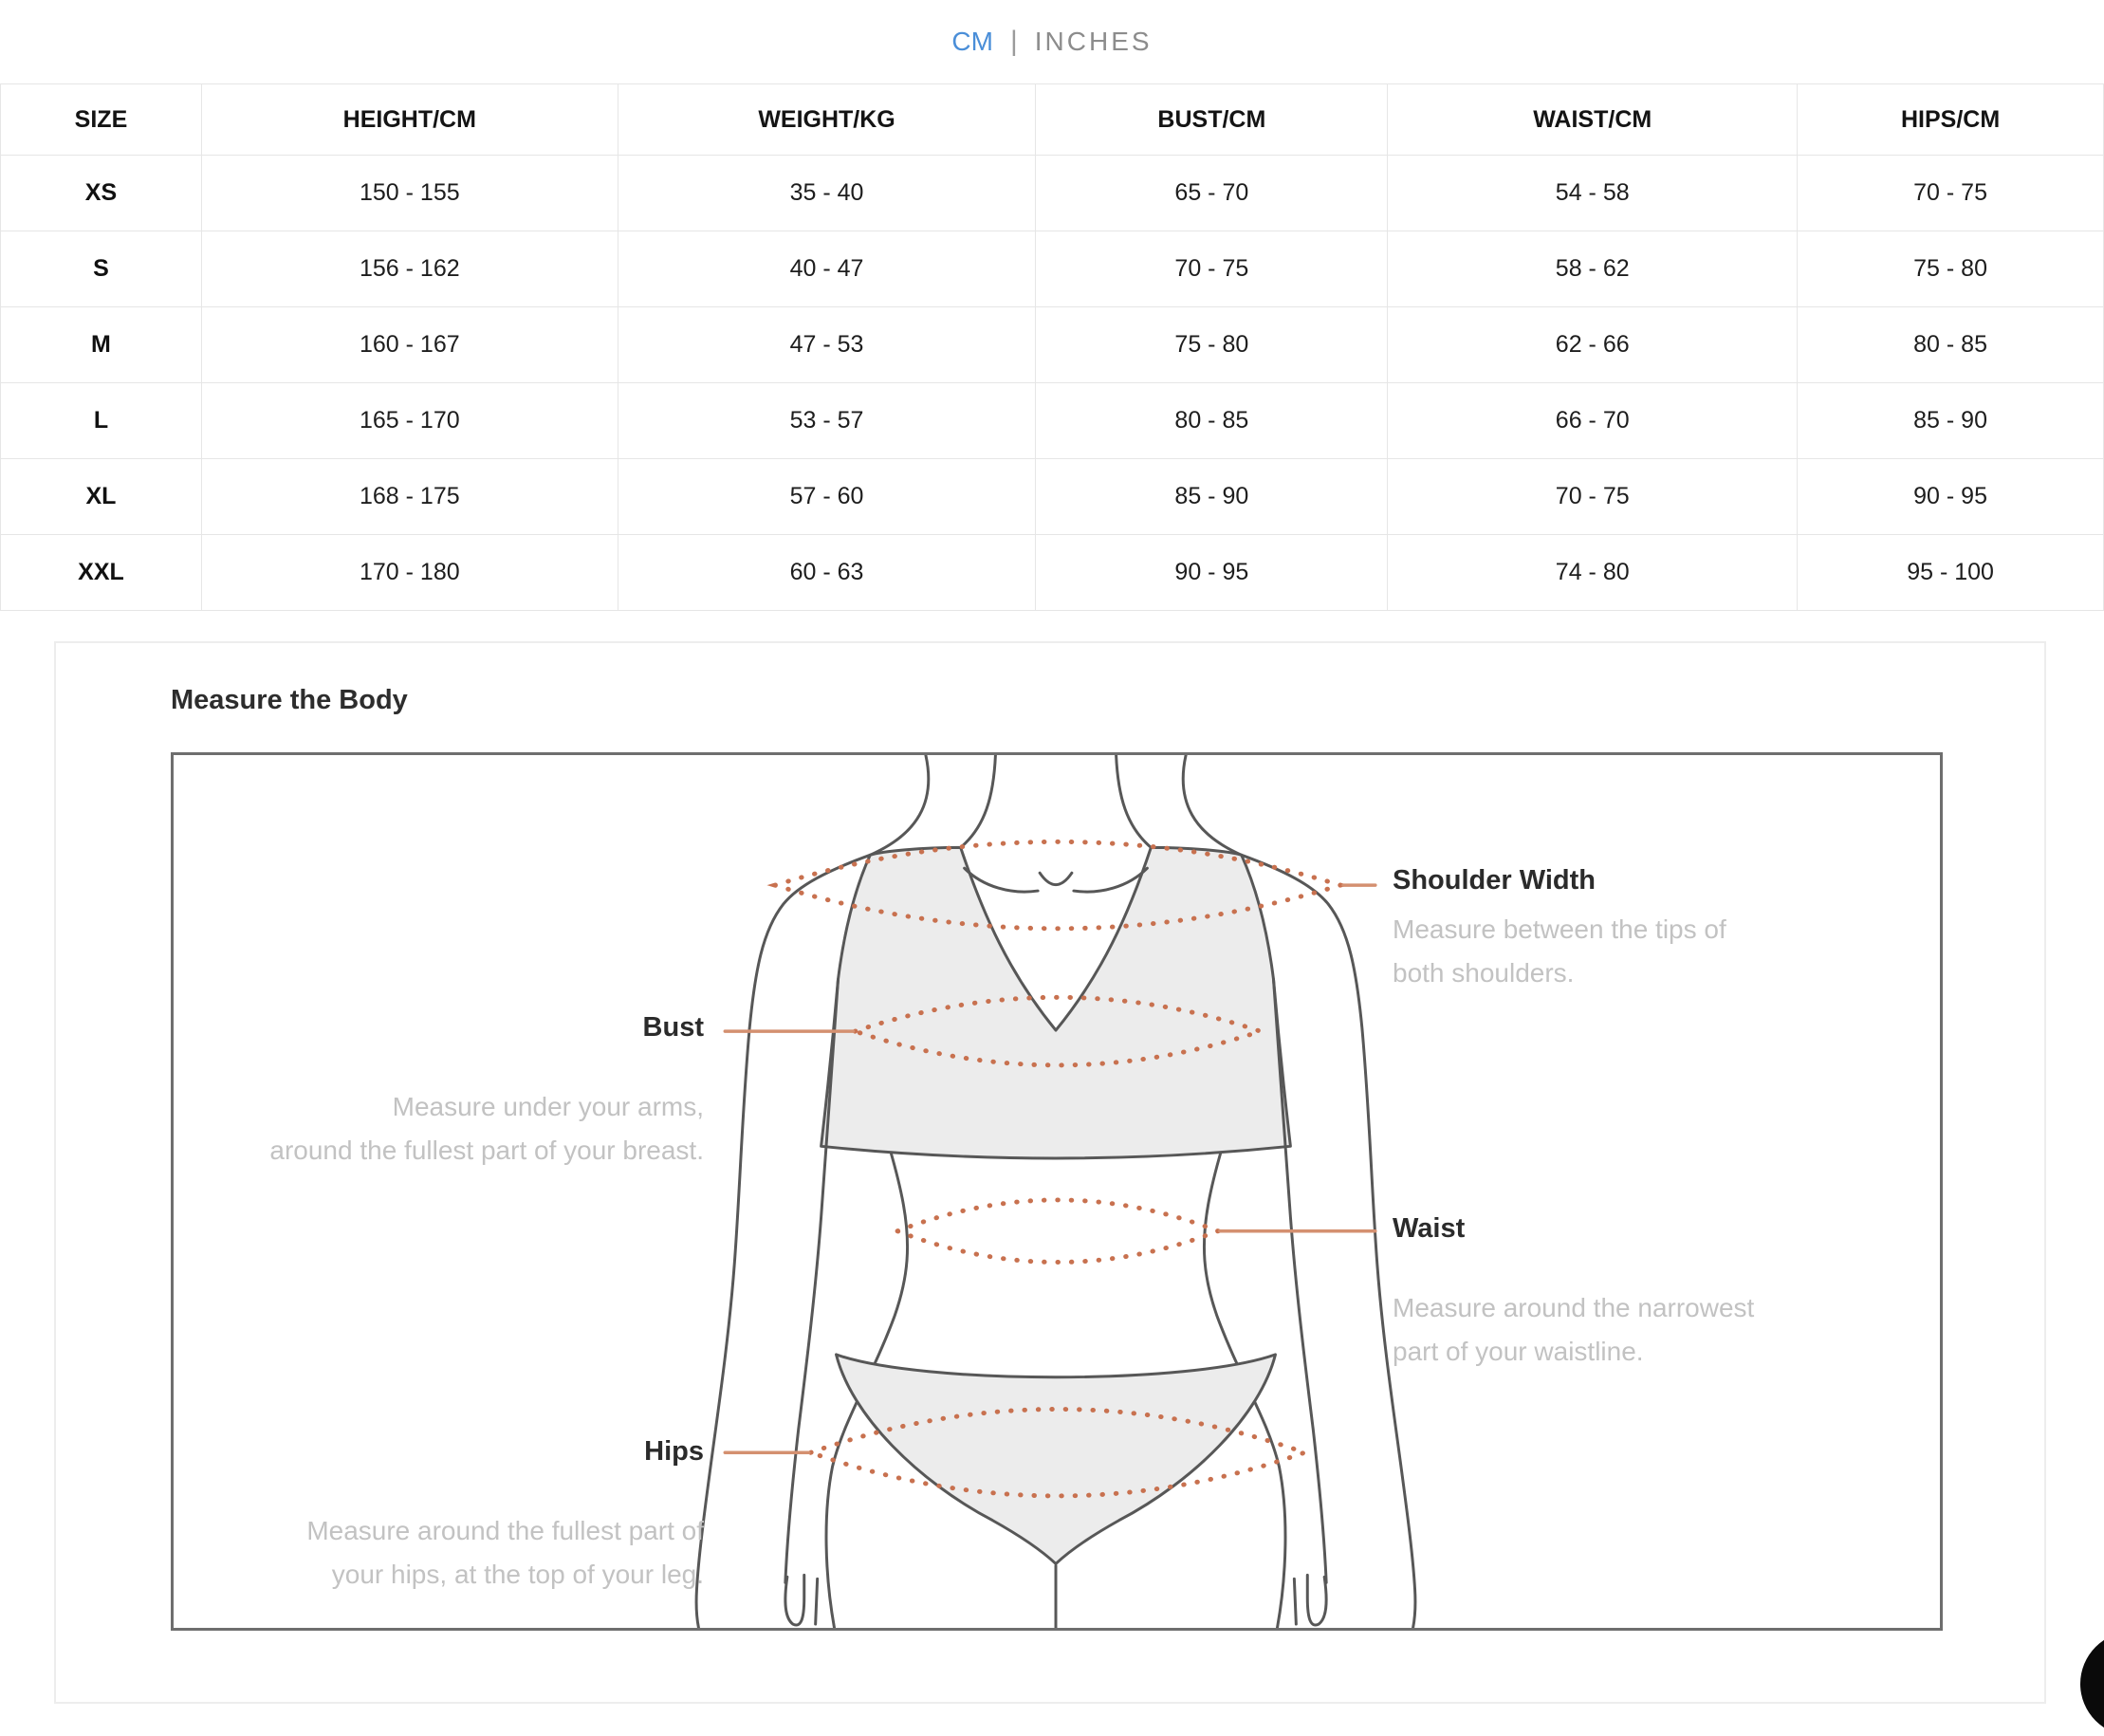 Image resolution: width=2104 pixels, height=1736 pixels. Describe the element at coordinates (1093, 42) in the screenshot. I see `unit-option-inches: INCHES` at that location.